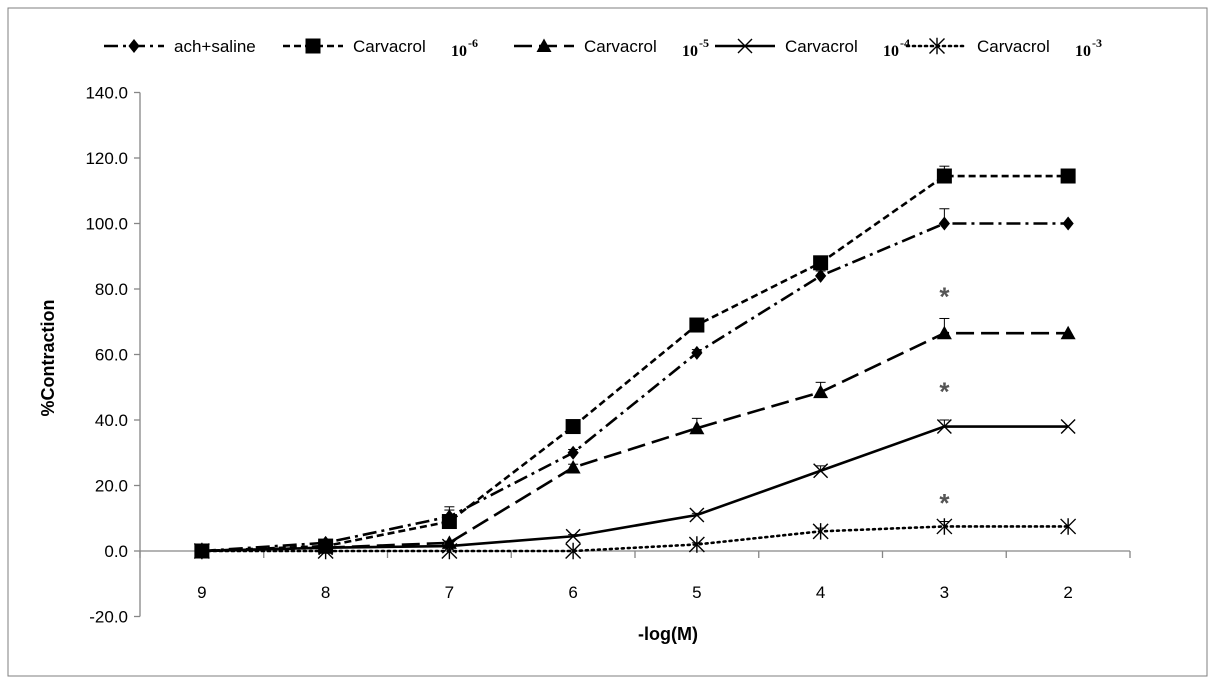  What do you see at coordinates (1067, 592) in the screenshot?
I see `x-tick-label: 2` at bounding box center [1067, 592].